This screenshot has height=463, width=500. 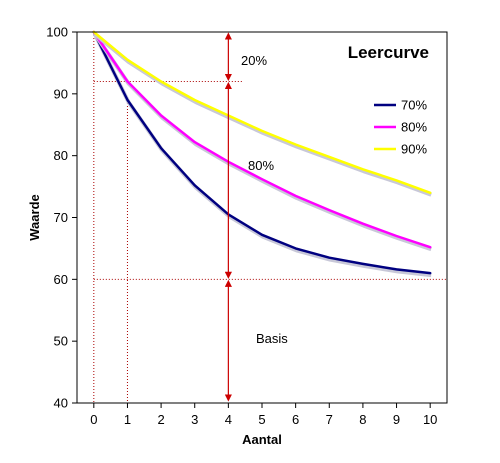 What do you see at coordinates (34, 217) in the screenshot?
I see `y-axis-title: Waarde` at bounding box center [34, 217].